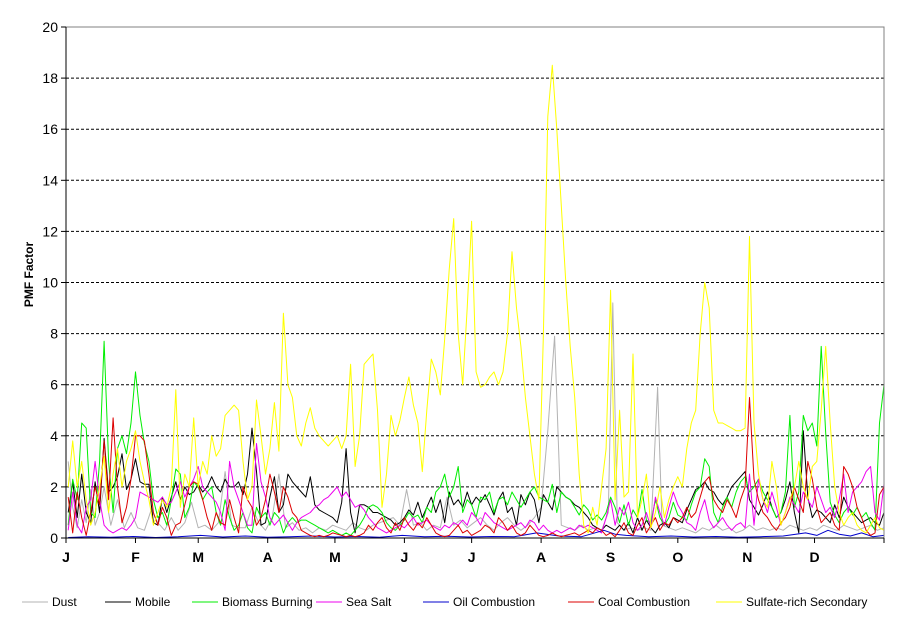 This screenshot has width=911, height=623. What do you see at coordinates (50, 231) in the screenshot?
I see `y-tick-label: 12` at bounding box center [50, 231].